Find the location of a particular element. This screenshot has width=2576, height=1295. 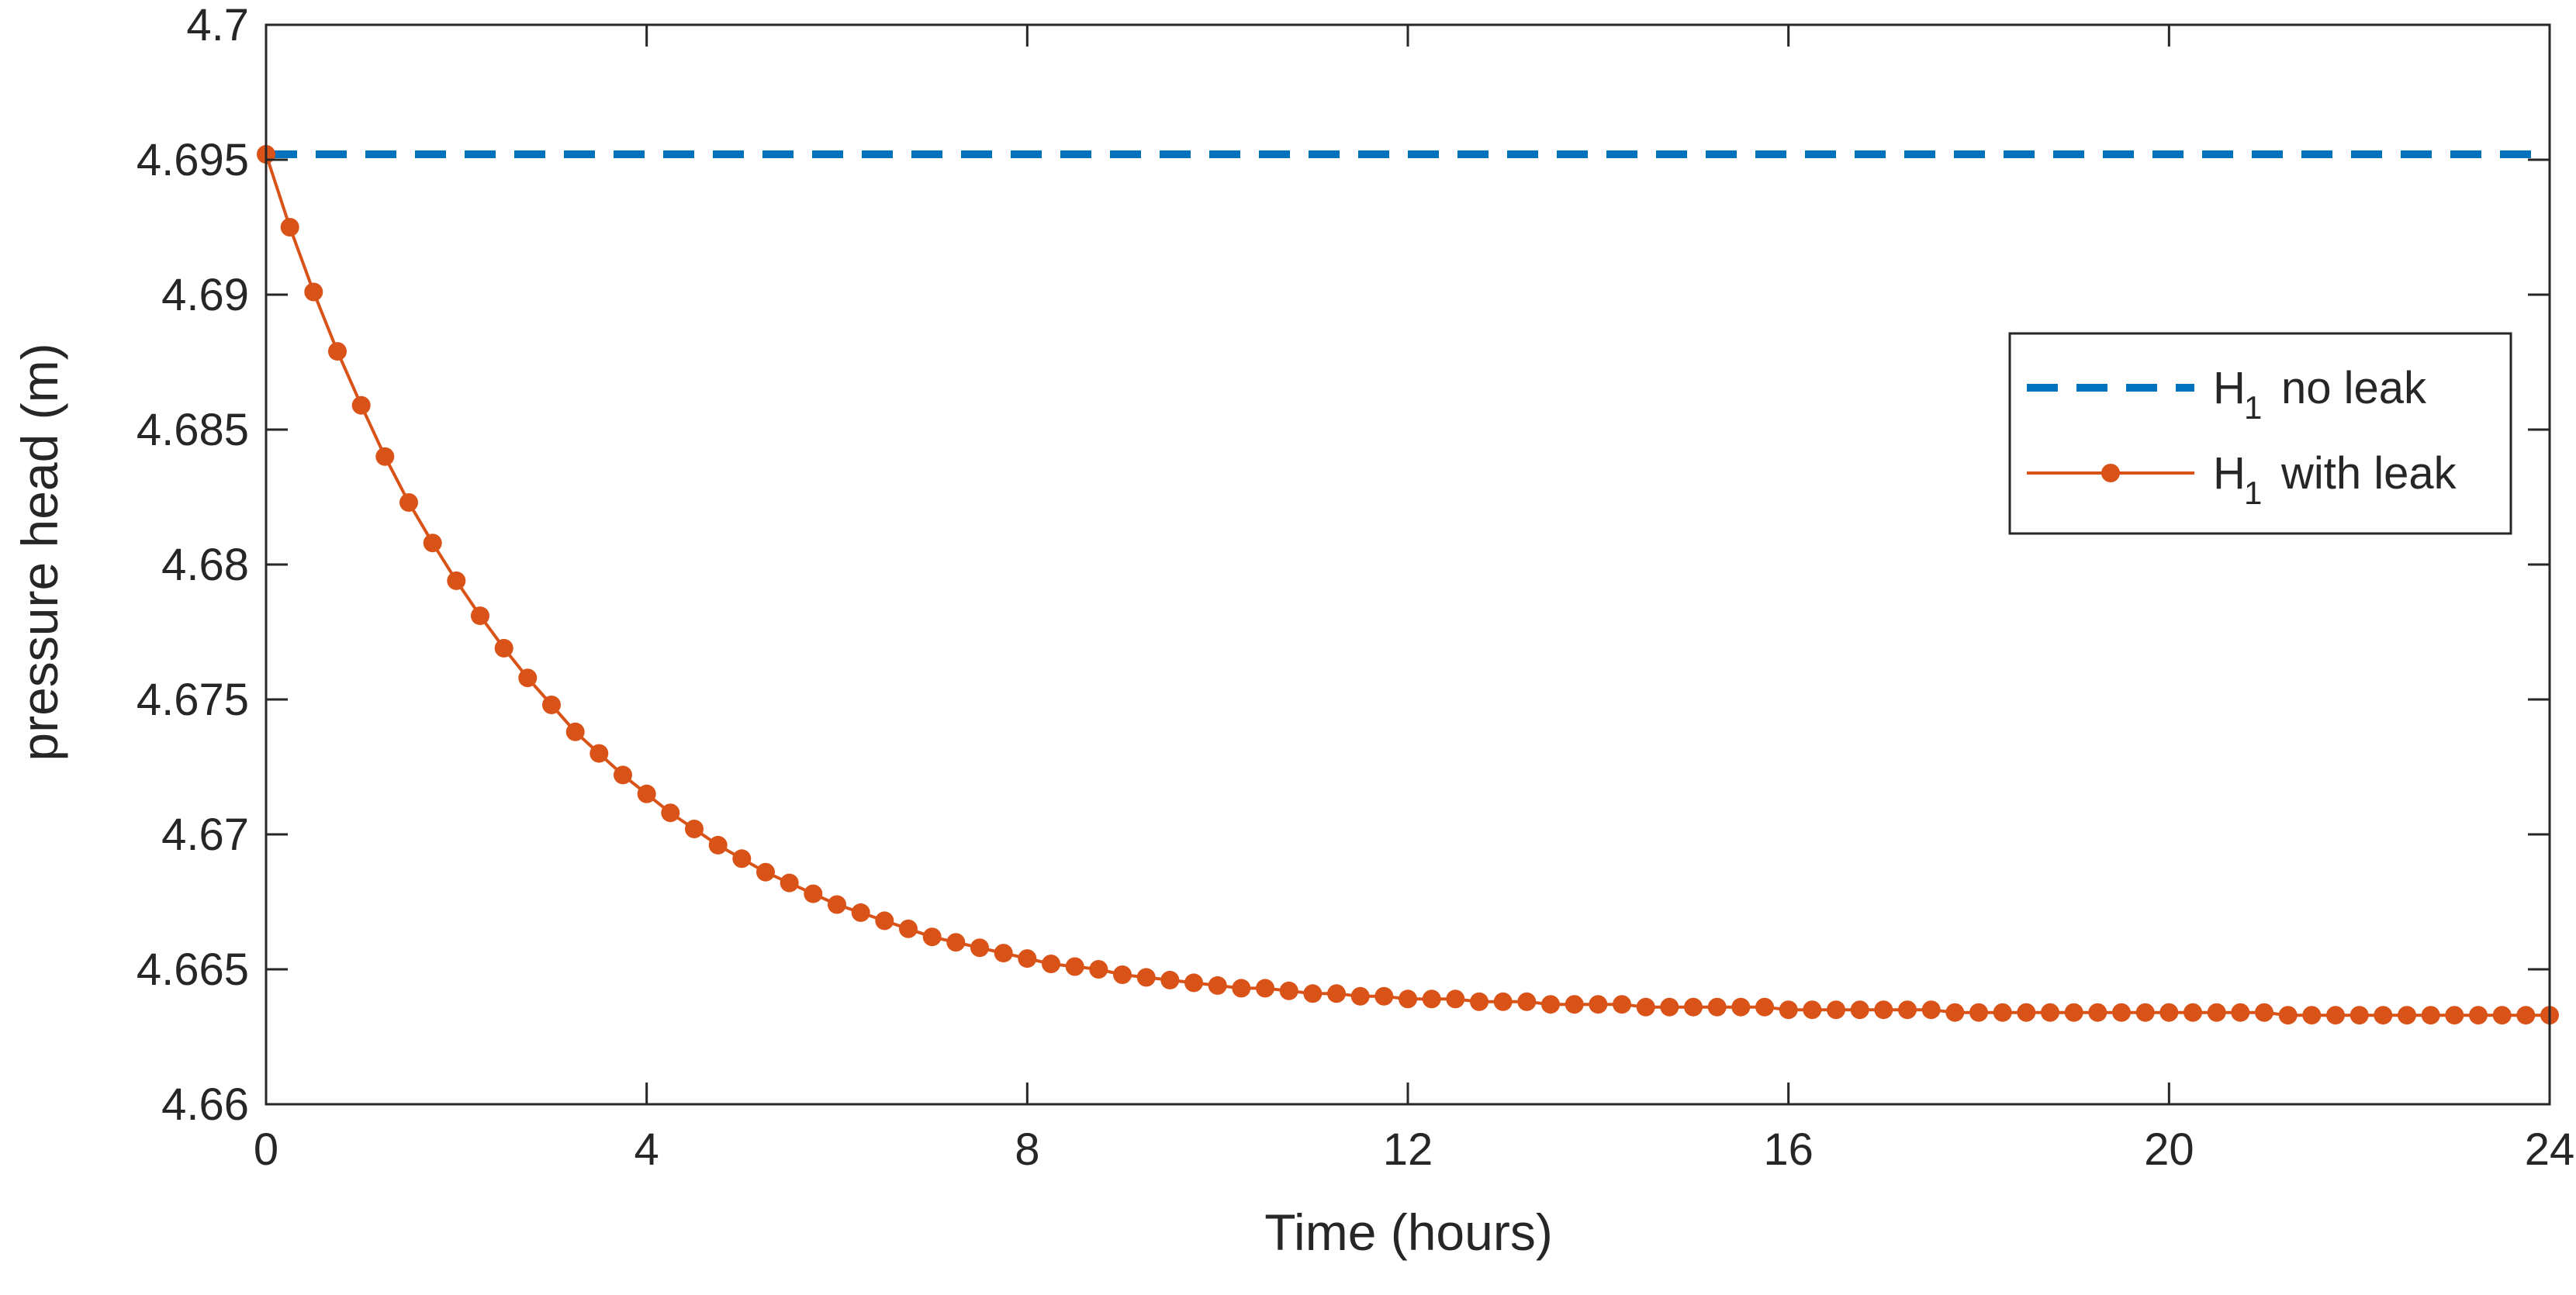

y-tick-label: 4.66 is located at coordinates (205, 1104).